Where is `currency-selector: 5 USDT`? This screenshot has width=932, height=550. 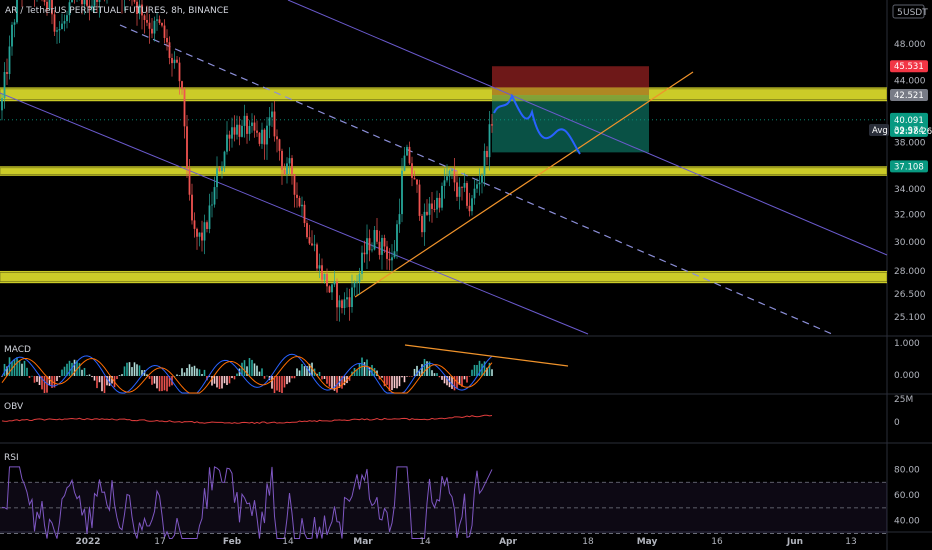 currency-selector: 5 USDT is located at coordinates (910, 11).